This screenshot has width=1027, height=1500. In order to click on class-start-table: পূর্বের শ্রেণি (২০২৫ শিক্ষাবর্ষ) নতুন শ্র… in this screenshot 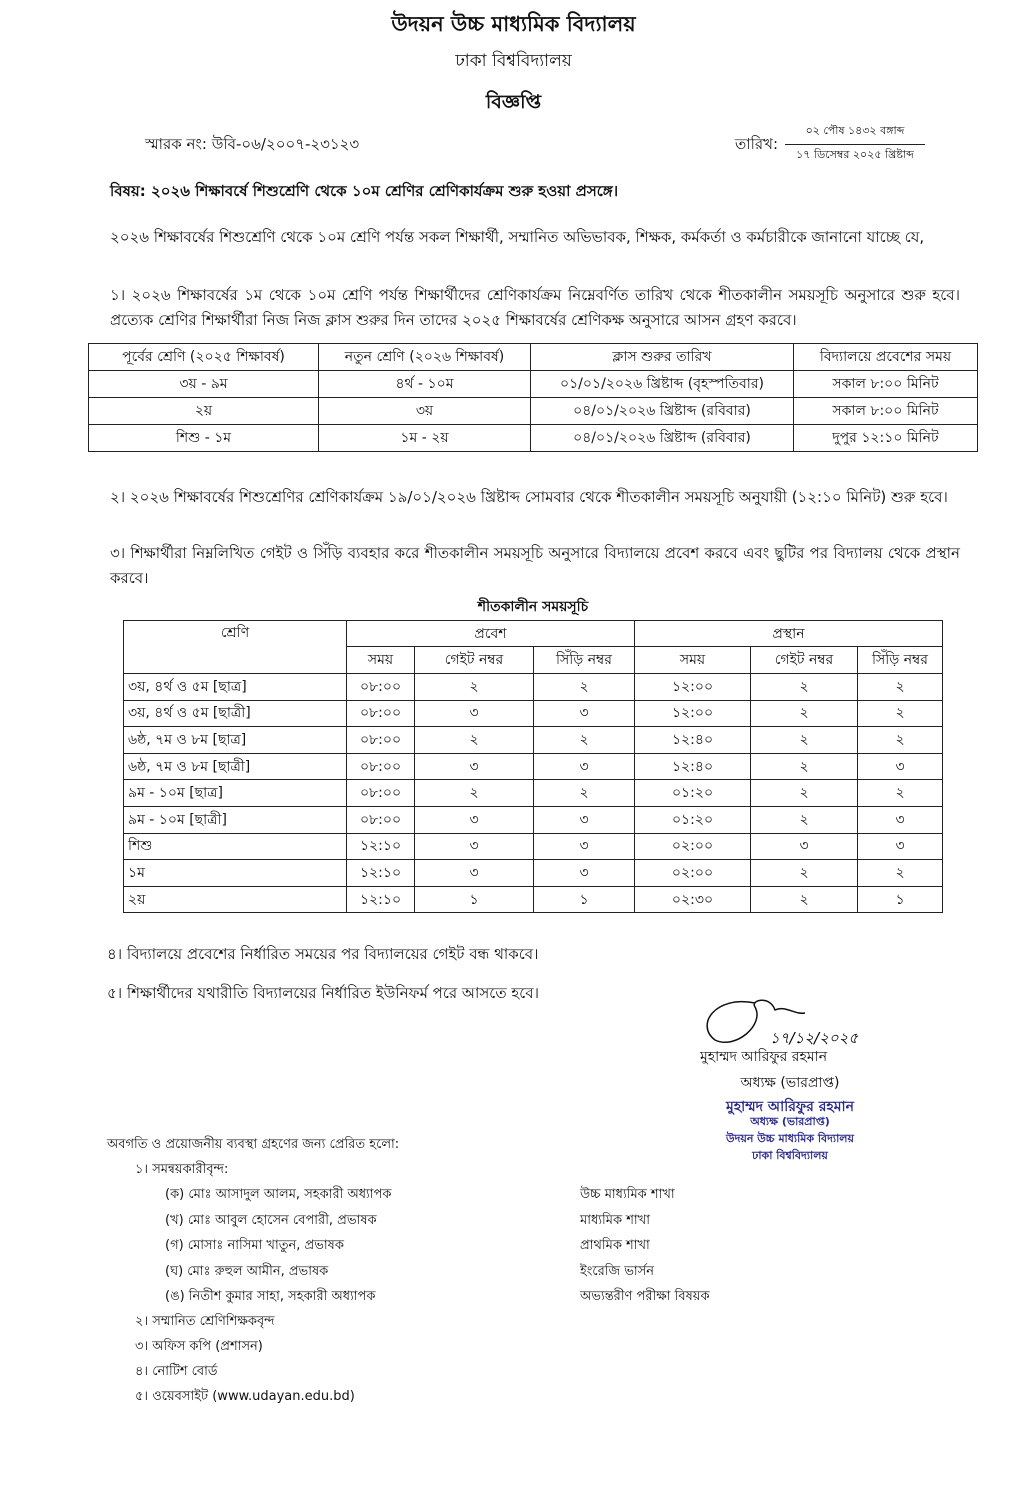, I will do `click(533, 397)`.